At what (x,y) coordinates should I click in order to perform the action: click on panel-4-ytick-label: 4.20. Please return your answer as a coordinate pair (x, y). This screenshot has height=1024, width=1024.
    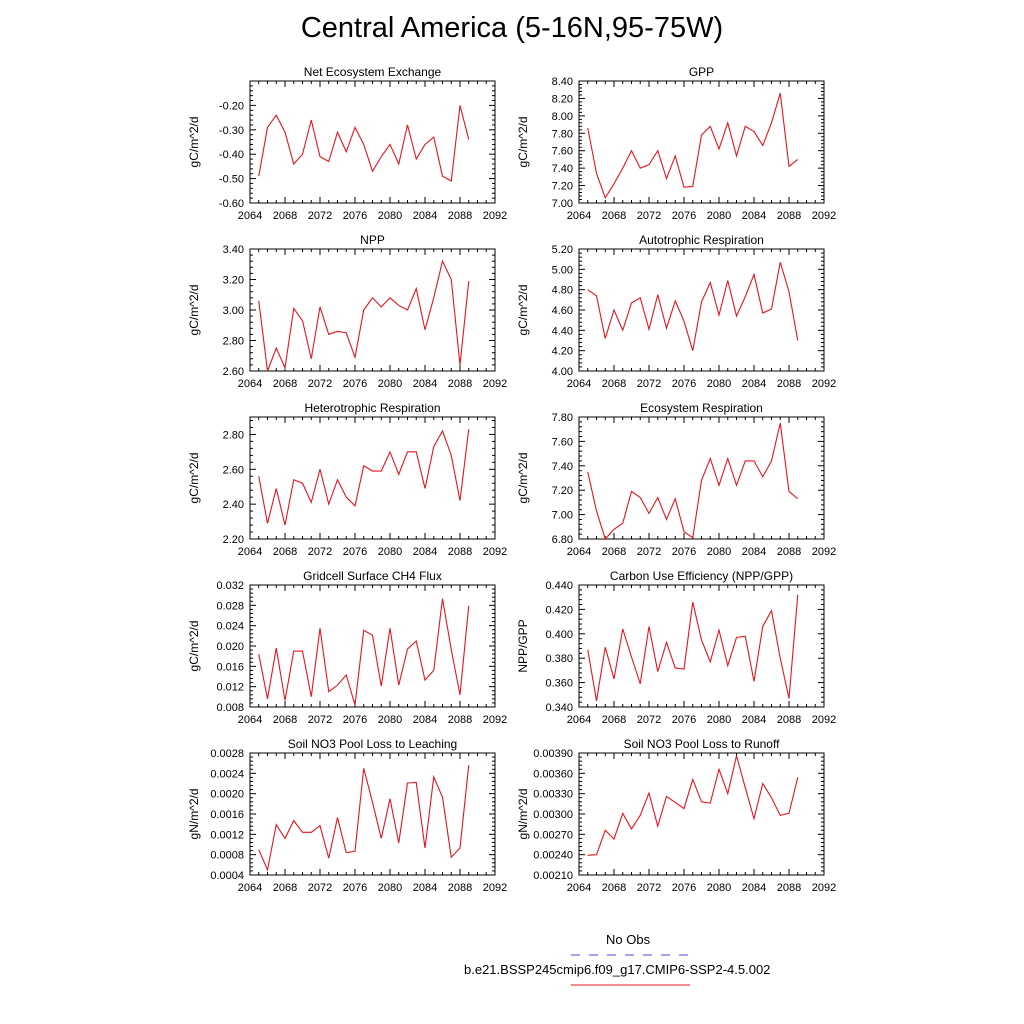
    Looking at the image, I should click on (562, 352).